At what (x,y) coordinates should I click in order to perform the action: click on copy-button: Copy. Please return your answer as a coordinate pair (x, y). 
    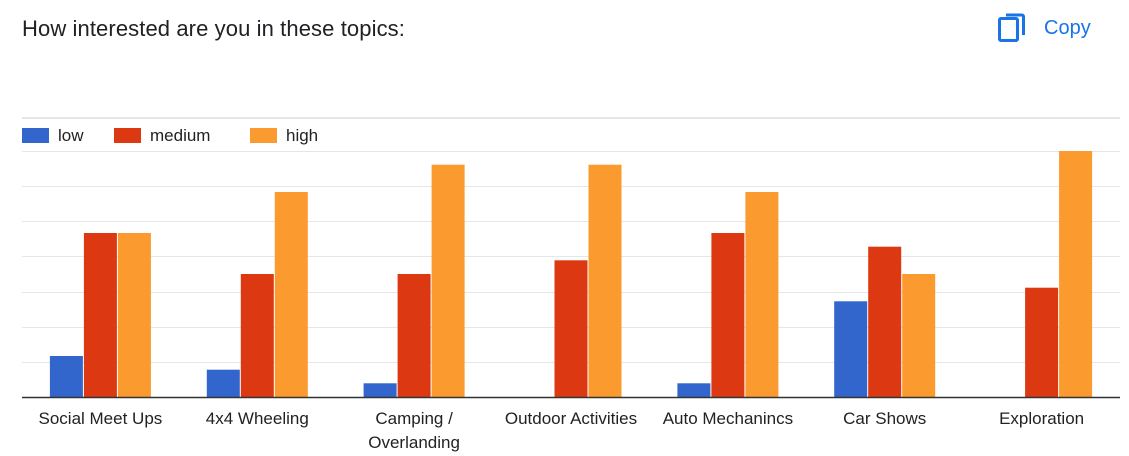
    Looking at the image, I should click on (1044, 28).